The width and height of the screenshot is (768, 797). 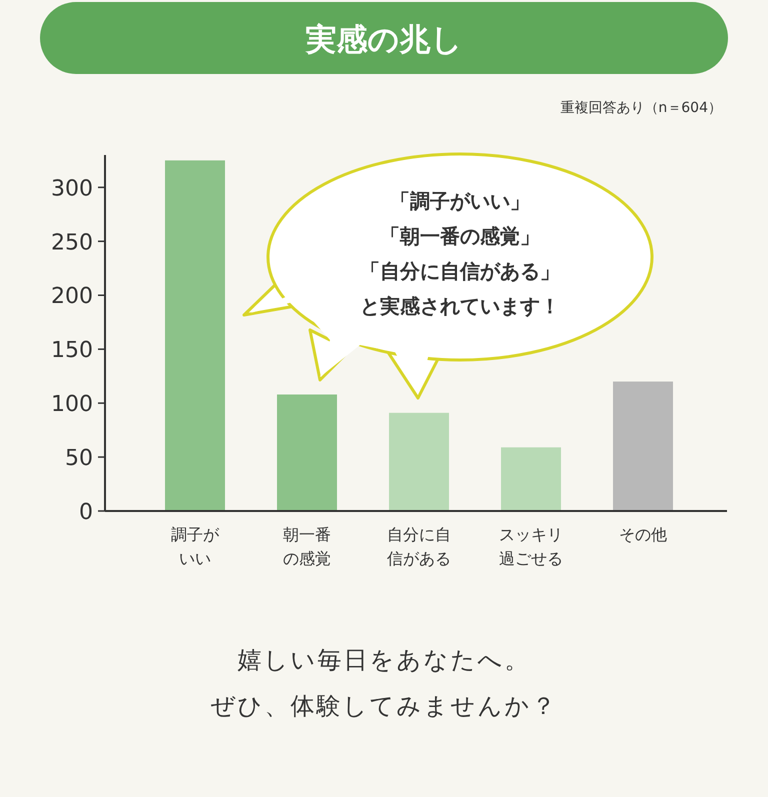 I want to click on y-tick-label: 200, so click(x=72, y=297).